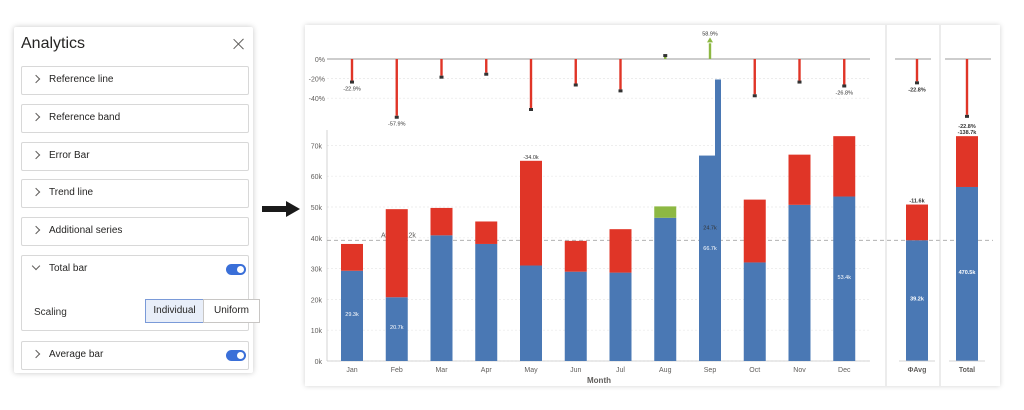 This screenshot has height=410, width=1024. I want to click on chevron-down-icon, so click(36, 266).